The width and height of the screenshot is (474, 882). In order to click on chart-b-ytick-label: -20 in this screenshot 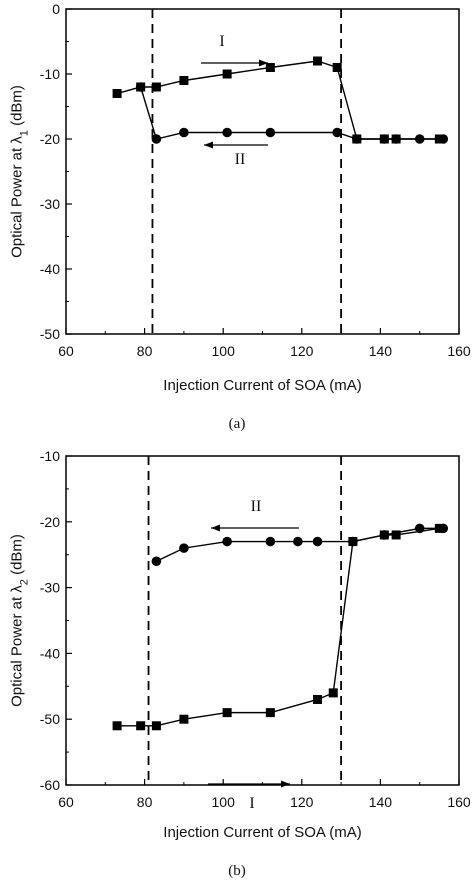, I will do `click(50, 522)`.